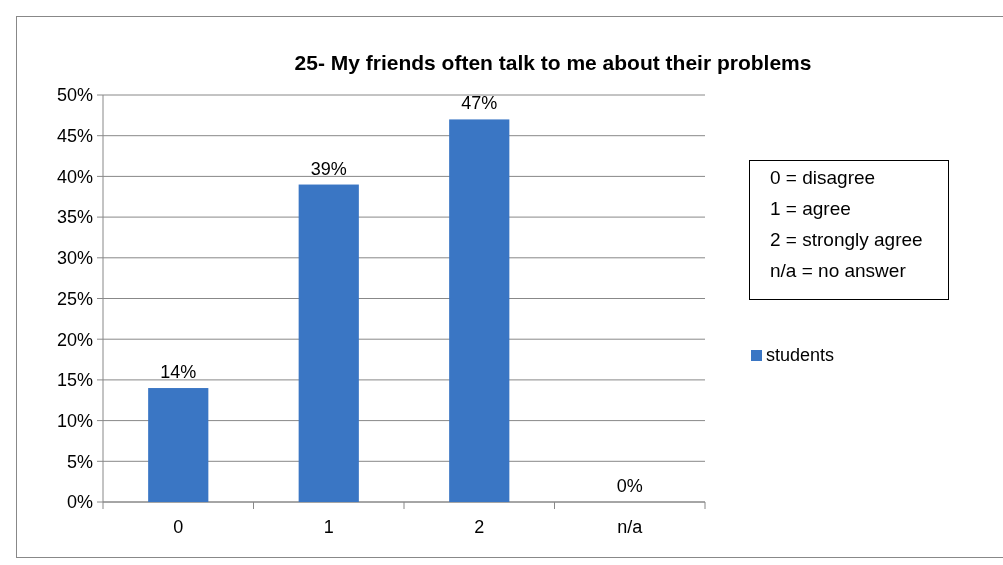 This screenshot has width=1003, height=565. Describe the element at coordinates (74, 339) in the screenshot. I see `y-tick-label: 20%` at that location.